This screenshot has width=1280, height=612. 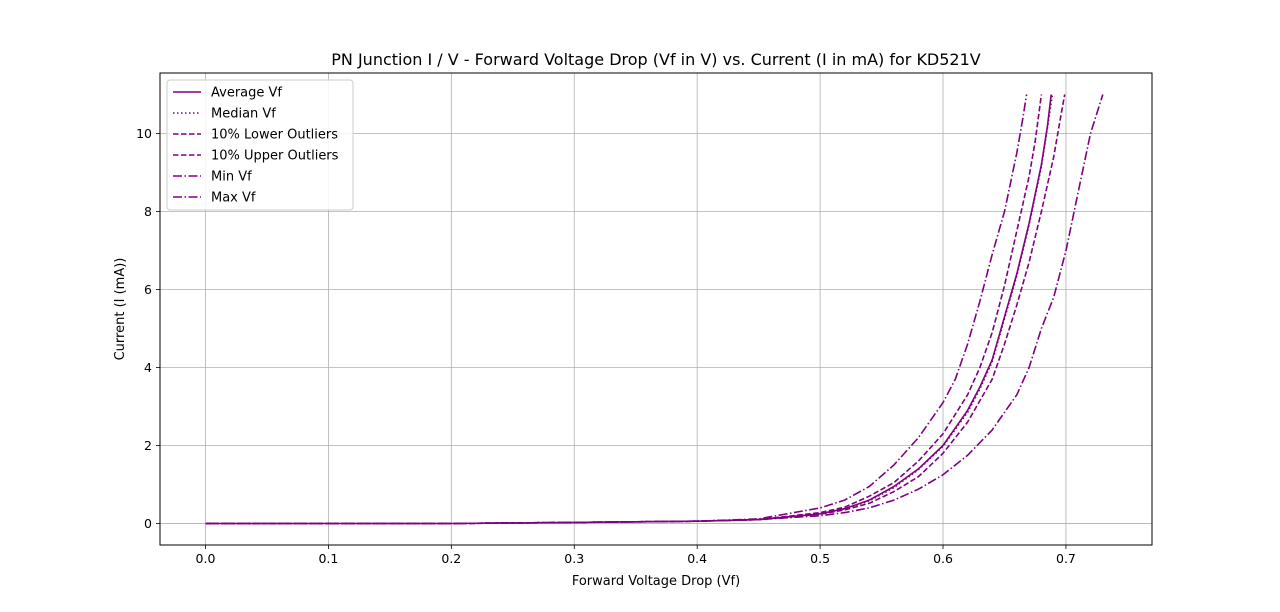 What do you see at coordinates (148, 328) in the screenshot?
I see `y-axis-ticks: 0 2 4 6 8 10` at bounding box center [148, 328].